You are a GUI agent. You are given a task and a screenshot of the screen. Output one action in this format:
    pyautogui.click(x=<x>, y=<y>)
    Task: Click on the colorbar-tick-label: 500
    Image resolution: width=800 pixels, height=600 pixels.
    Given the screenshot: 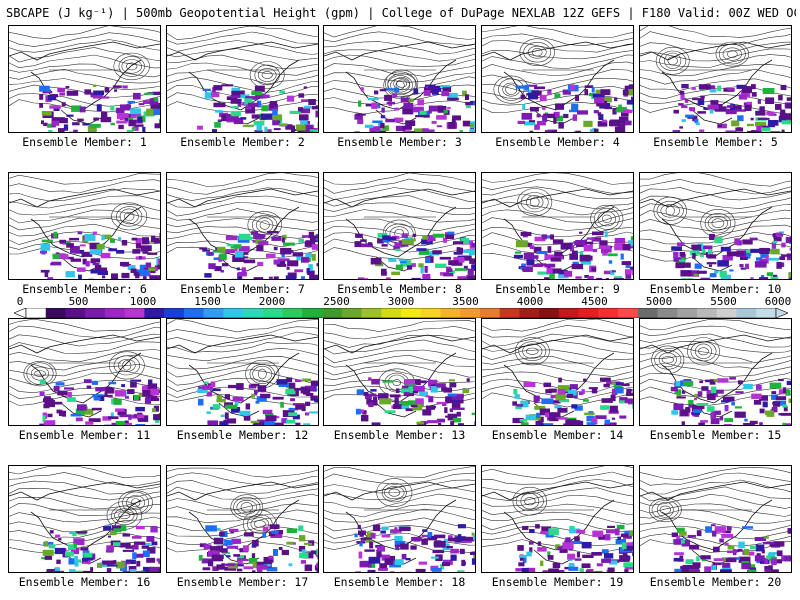 What is the action you would take?
    pyautogui.click(x=78, y=301)
    